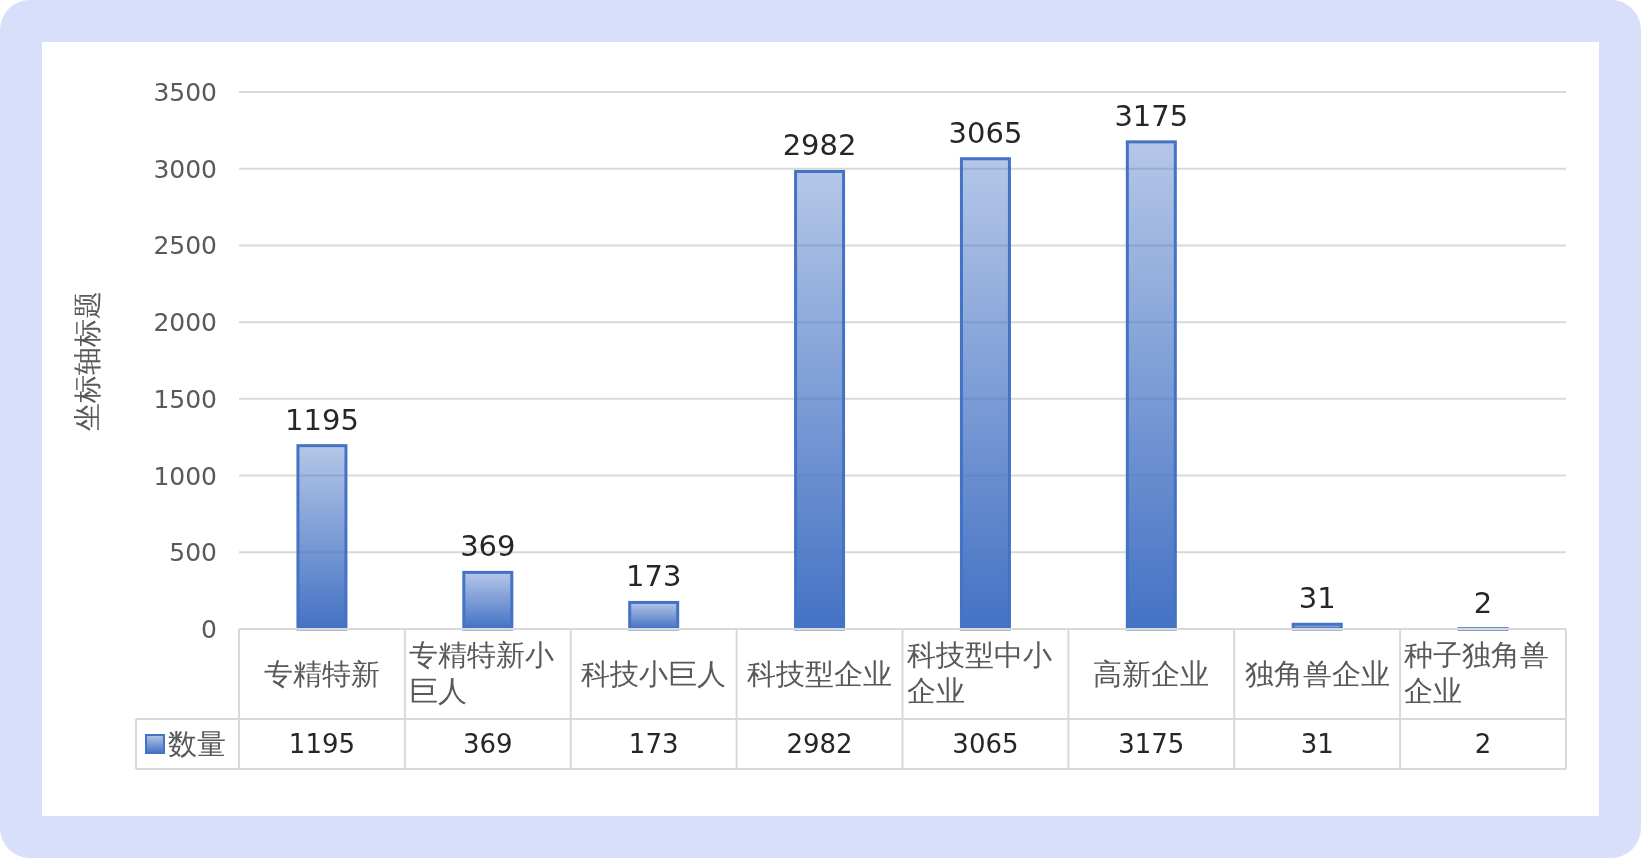  I want to click on data-label: 369, so click(487, 744).